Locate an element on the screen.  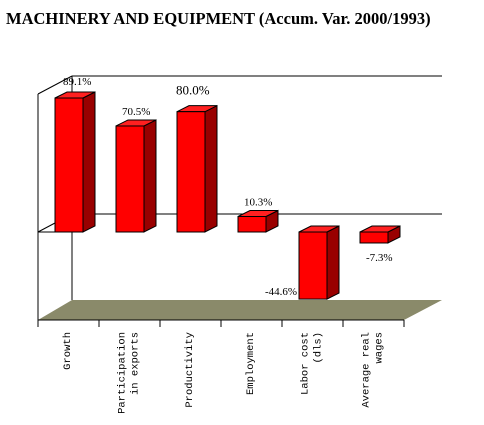
category-label: Productivity is located at coordinates (190, 370).